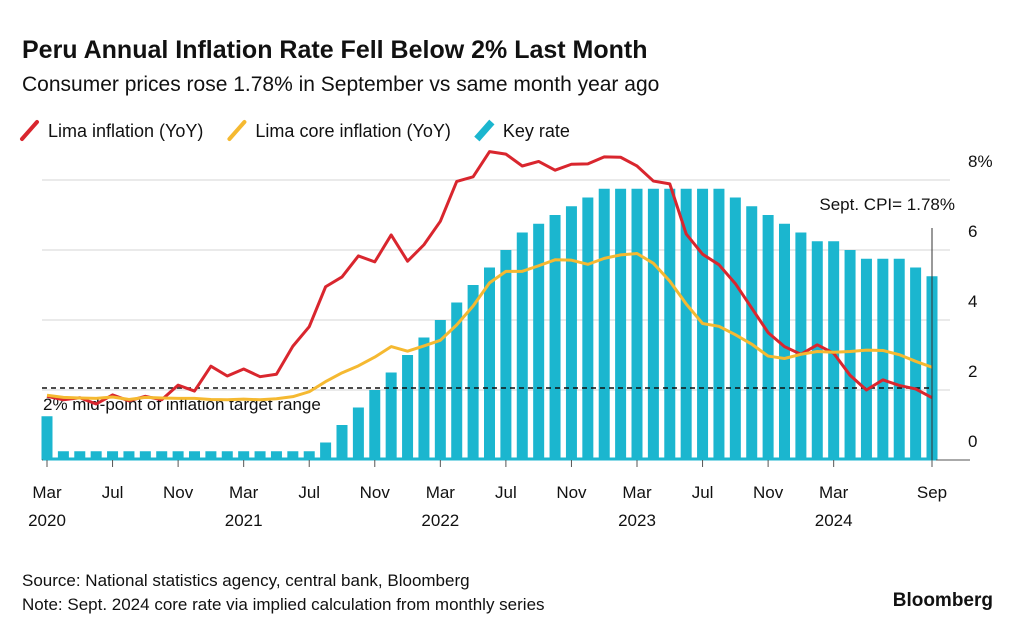 The width and height of the screenshot is (1024, 634). What do you see at coordinates (352, 131) in the screenshot?
I see `legend-label: Lima core inflation (YoY)` at bounding box center [352, 131].